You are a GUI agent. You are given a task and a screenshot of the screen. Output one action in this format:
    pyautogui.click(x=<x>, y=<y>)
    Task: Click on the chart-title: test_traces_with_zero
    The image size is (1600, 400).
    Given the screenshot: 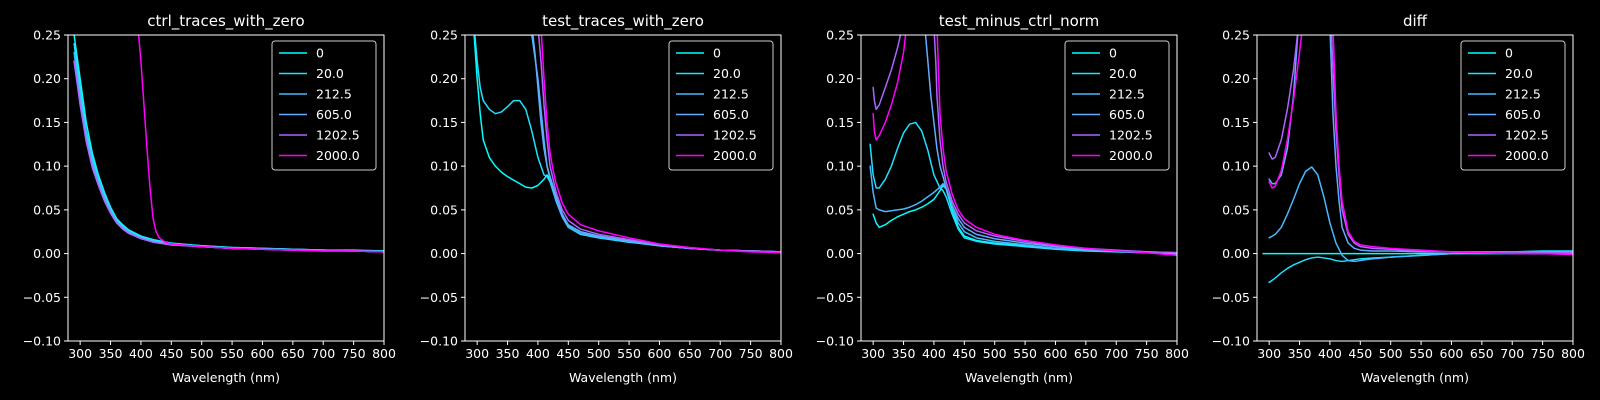 What is the action you would take?
    pyautogui.click(x=623, y=21)
    